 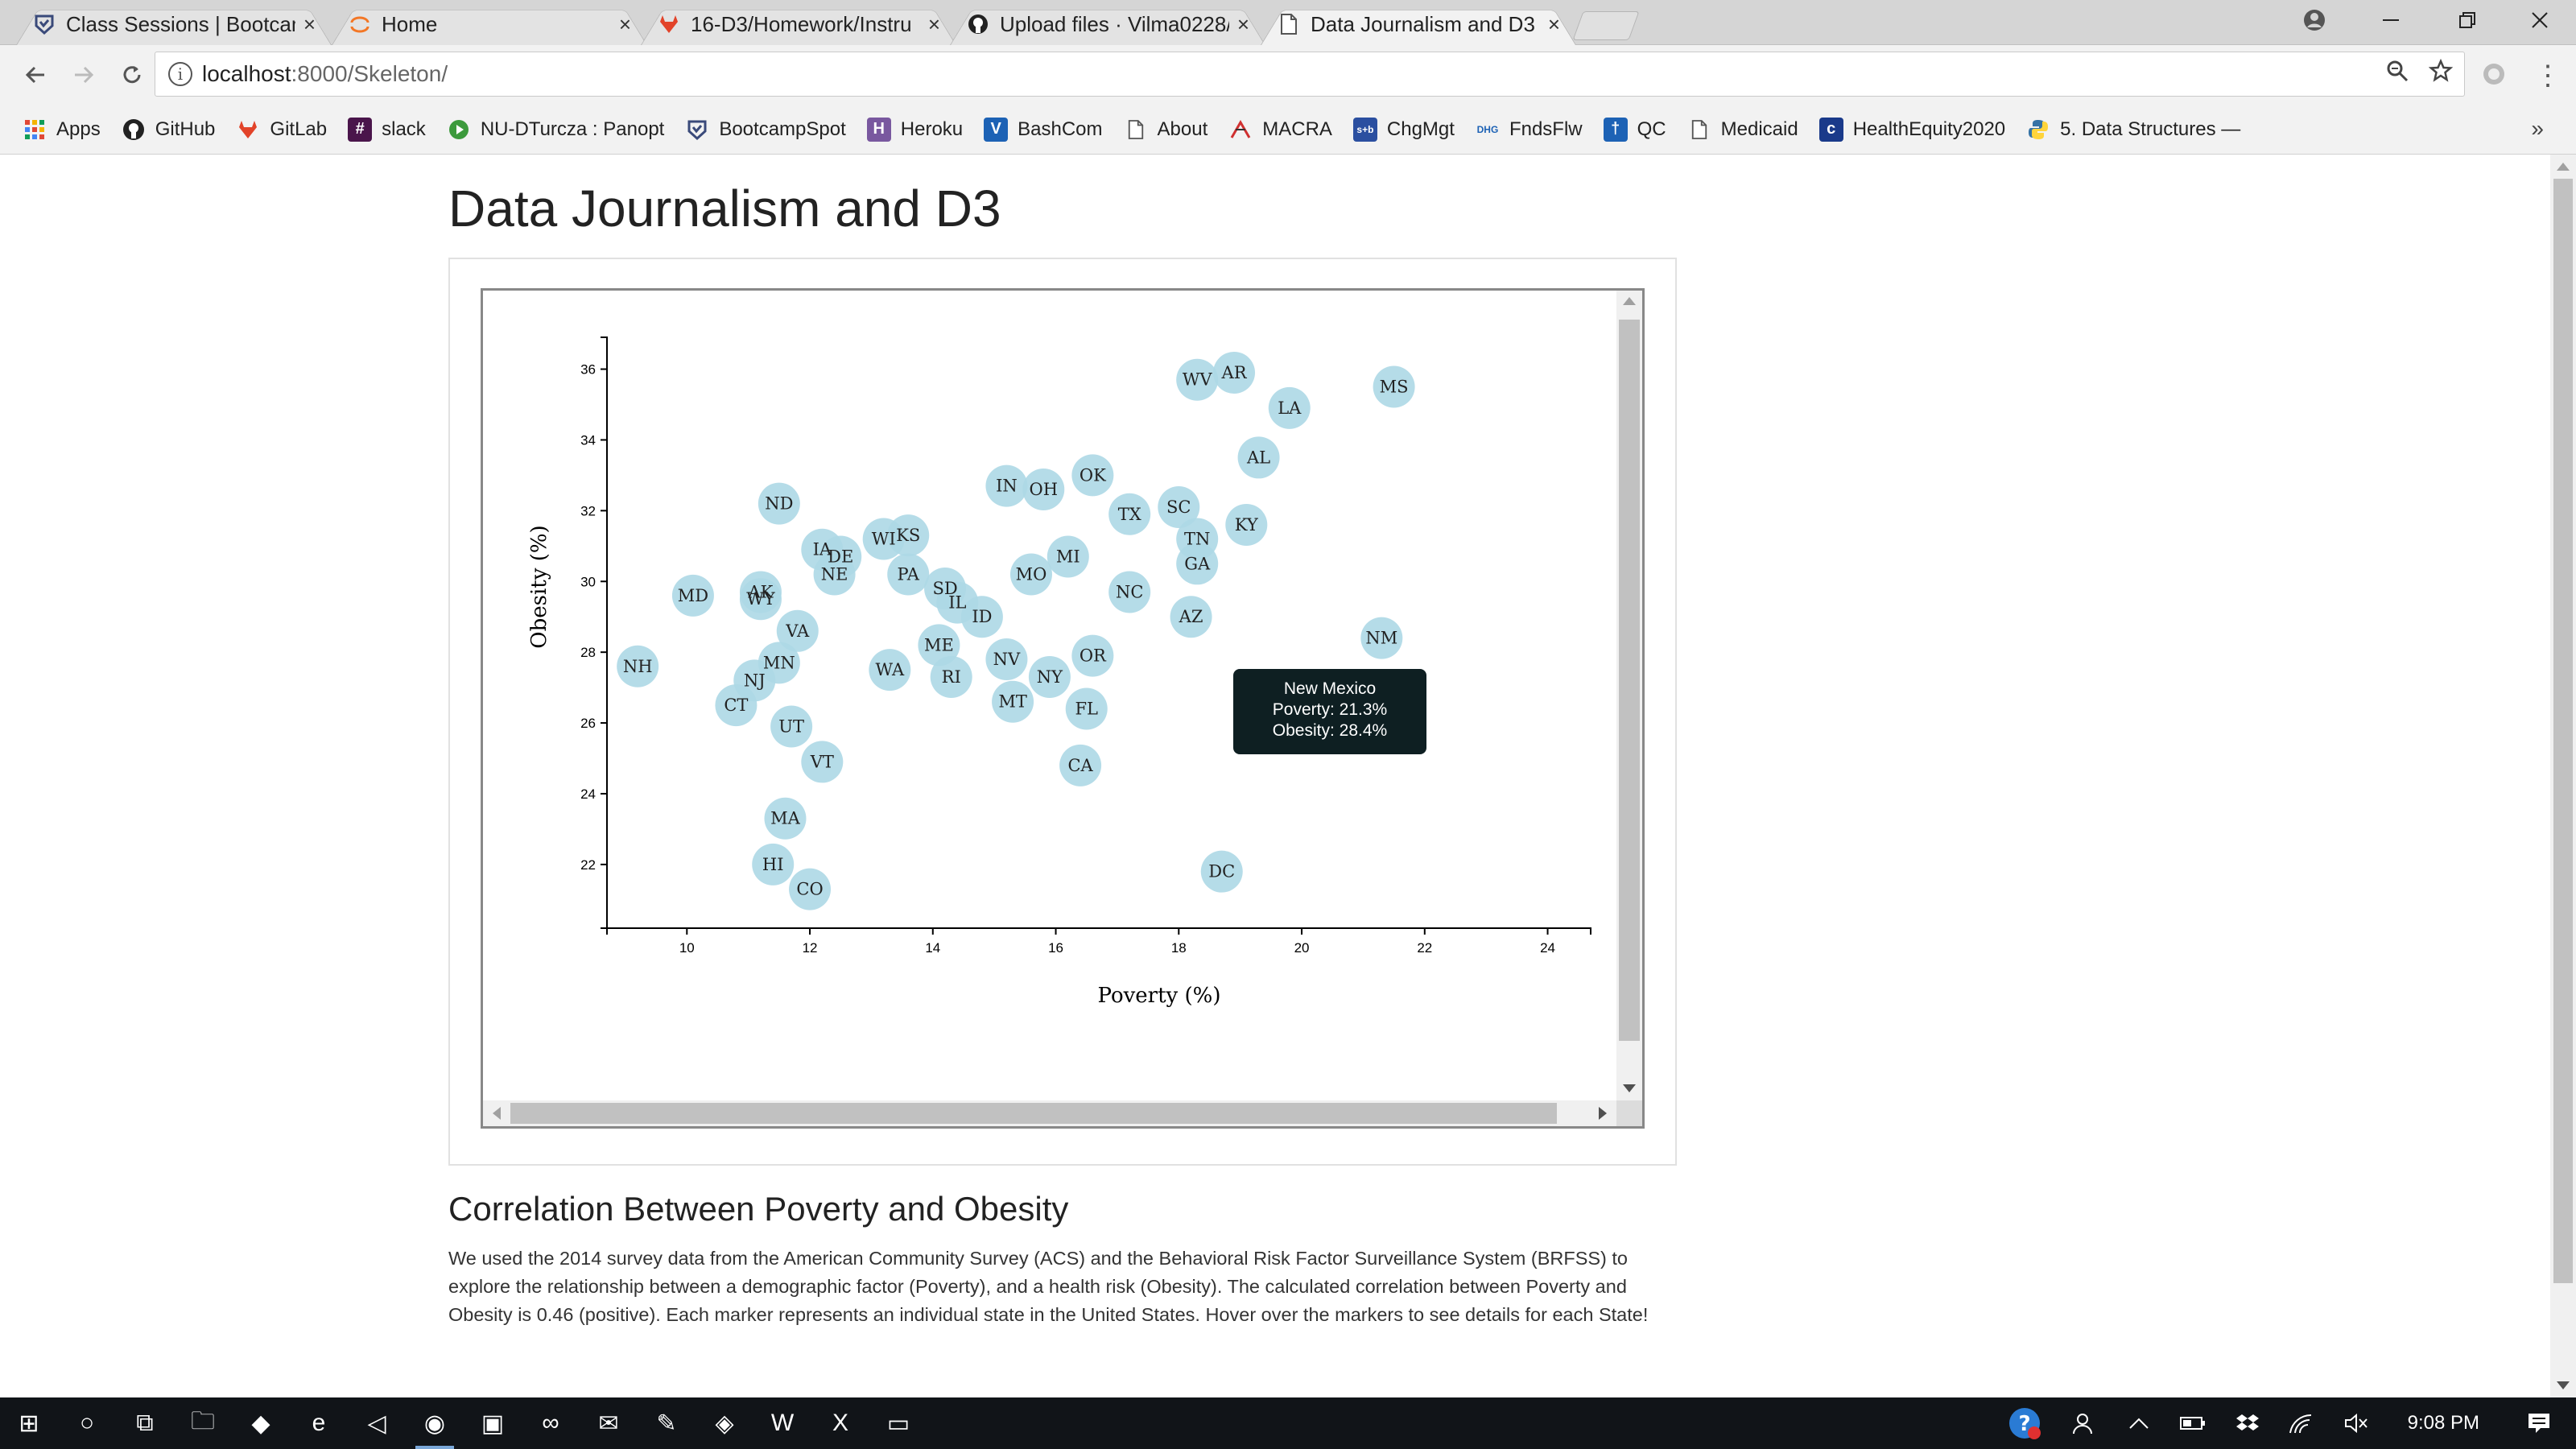 I want to click on bootcamp-app-icon: ◈, so click(x=724, y=1423).